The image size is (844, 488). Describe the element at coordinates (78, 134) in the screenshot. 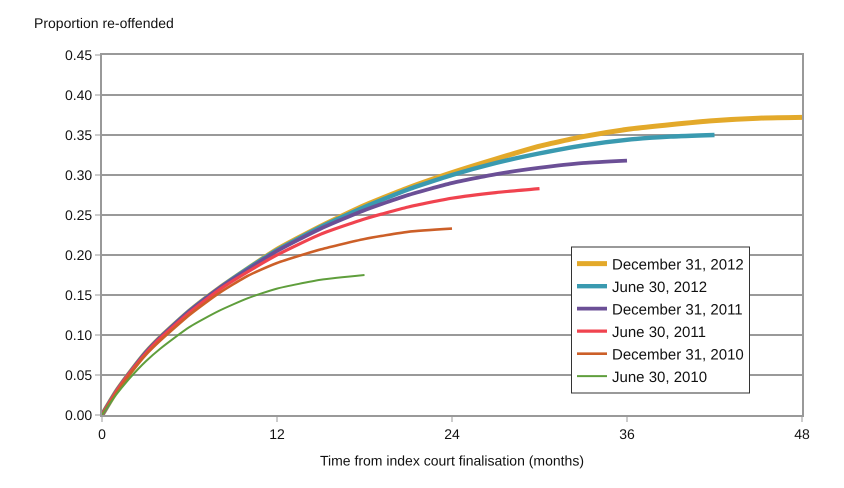

I see `y-tick-label: 0.35` at that location.